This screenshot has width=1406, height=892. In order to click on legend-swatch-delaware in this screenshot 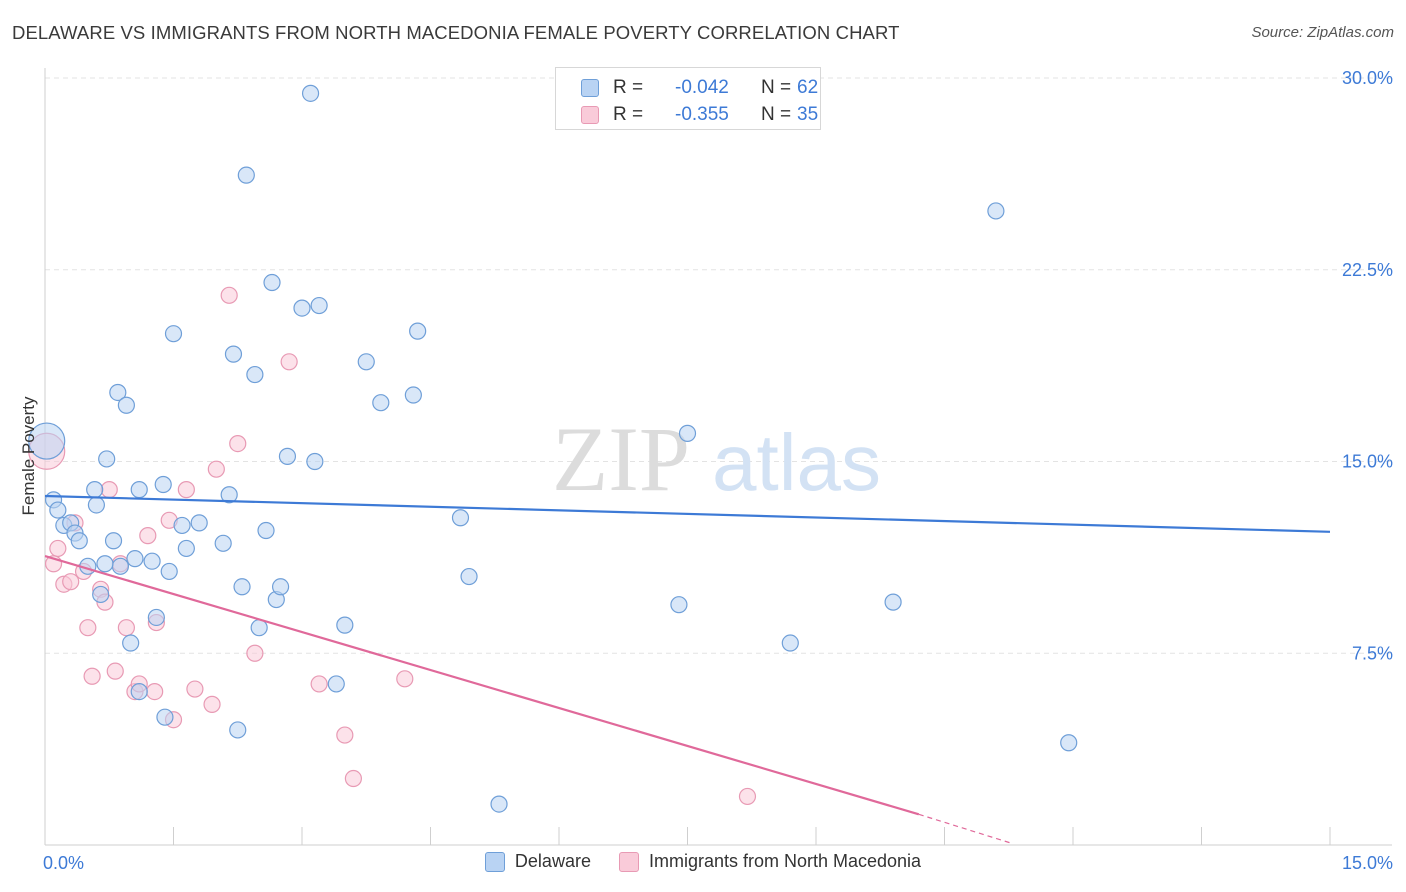, I will do `click(494, 861)`.